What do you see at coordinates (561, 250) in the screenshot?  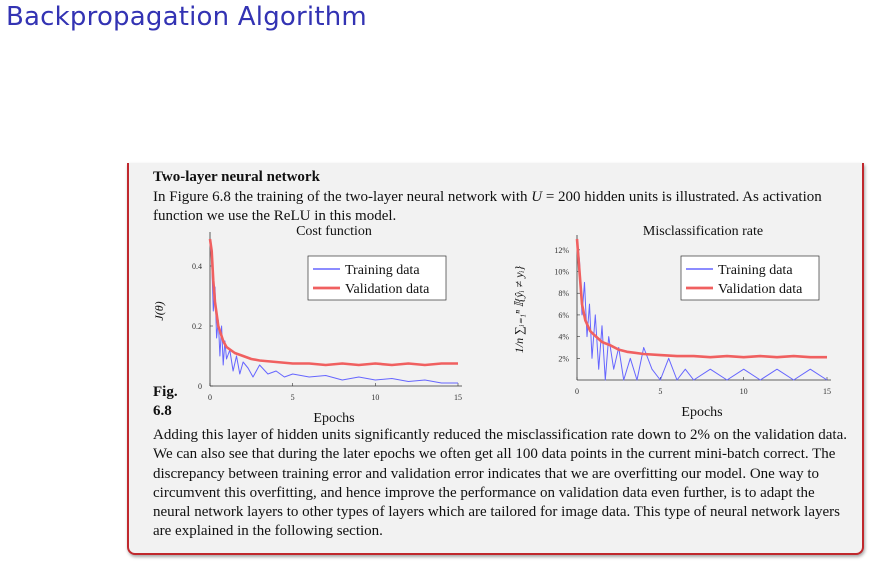 I see `y-tick-label: 12%` at bounding box center [561, 250].